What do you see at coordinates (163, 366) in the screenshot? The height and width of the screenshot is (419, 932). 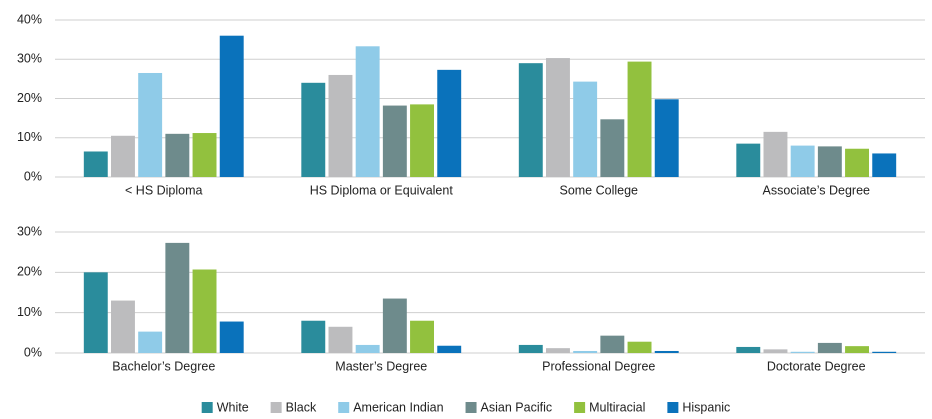 I see `x-tick-label: Bachelor’s Degree` at bounding box center [163, 366].